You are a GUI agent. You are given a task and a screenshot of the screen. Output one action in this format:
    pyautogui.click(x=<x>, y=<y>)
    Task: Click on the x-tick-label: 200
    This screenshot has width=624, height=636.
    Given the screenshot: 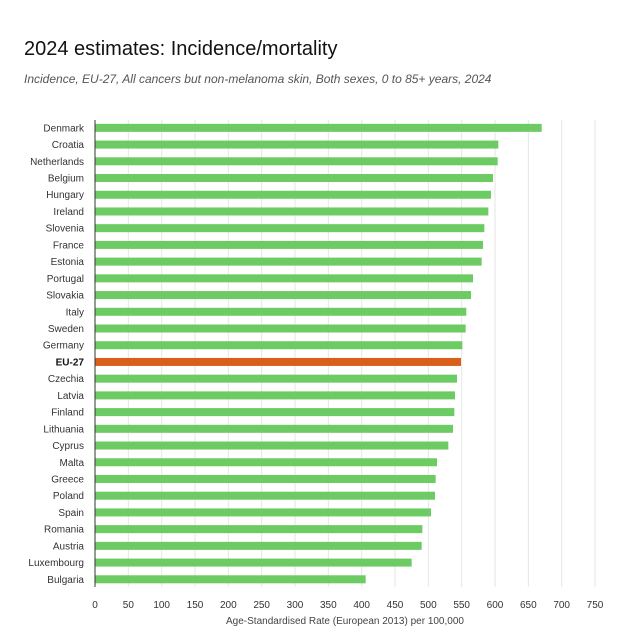 What is the action you would take?
    pyautogui.click(x=228, y=605)
    